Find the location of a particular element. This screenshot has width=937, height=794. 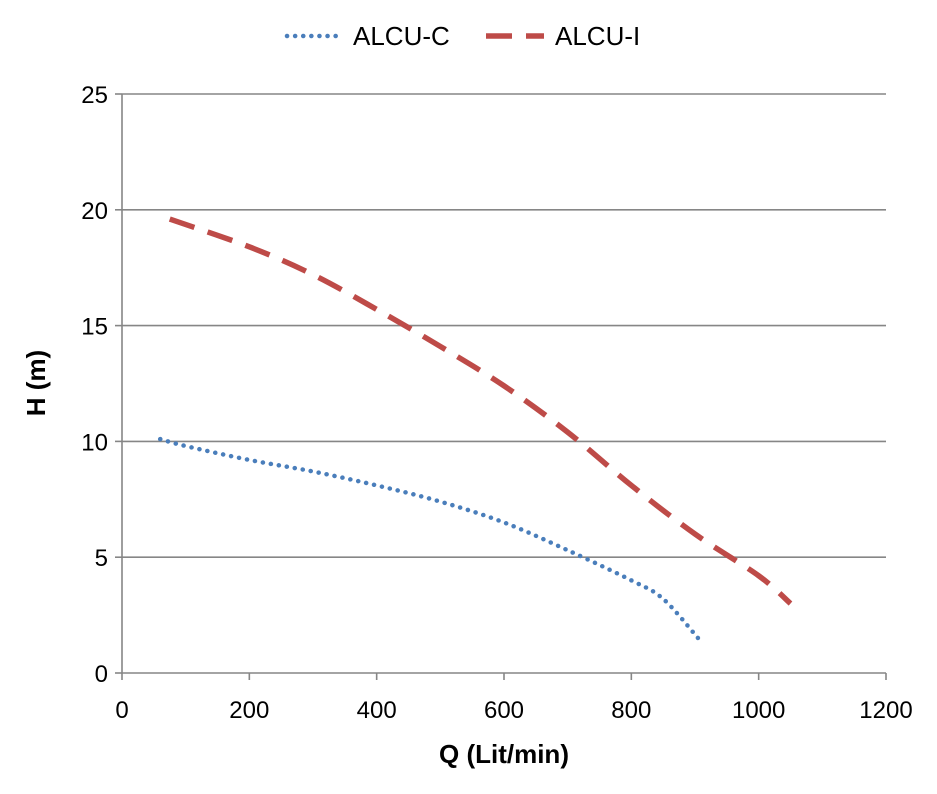

x-tick-label: 0 is located at coordinates (121, 710).